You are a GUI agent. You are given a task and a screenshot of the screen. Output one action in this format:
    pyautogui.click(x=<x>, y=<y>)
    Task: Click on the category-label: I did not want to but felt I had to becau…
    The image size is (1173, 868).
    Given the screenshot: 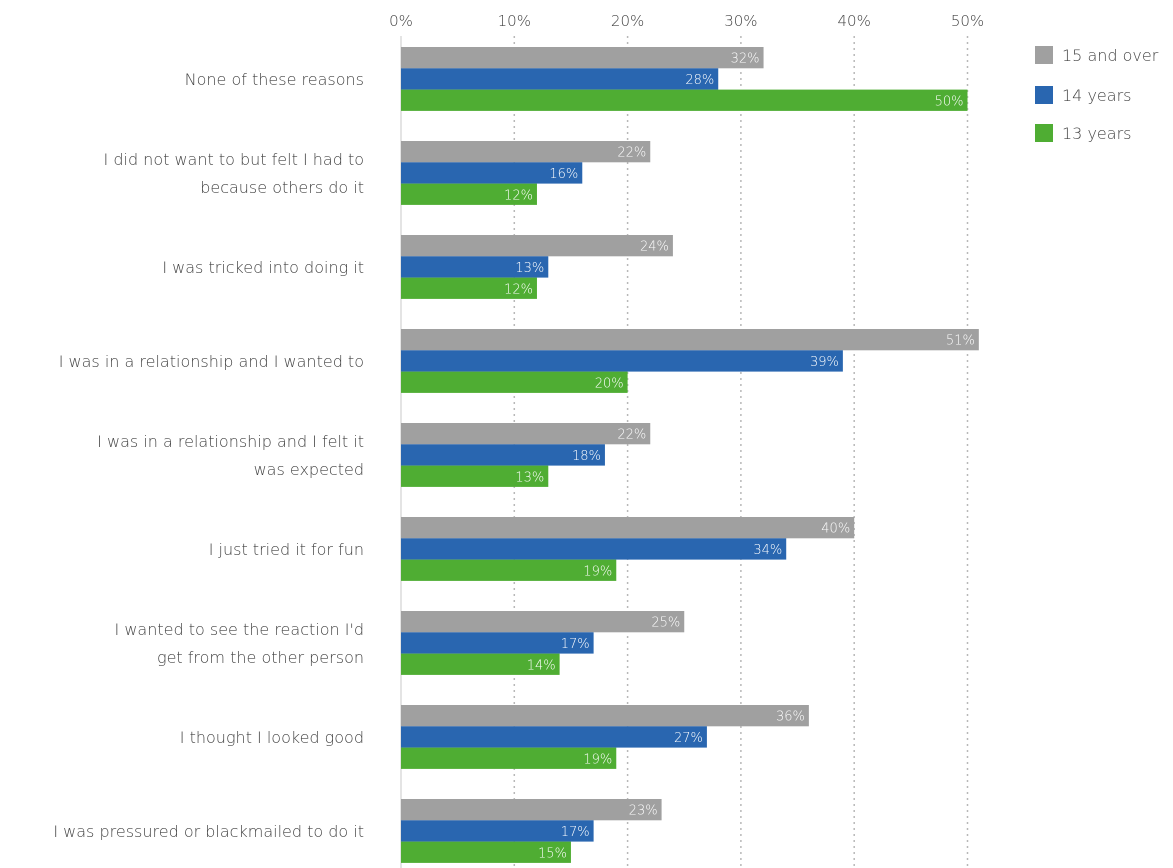 What is the action you would take?
    pyautogui.click(x=234, y=173)
    